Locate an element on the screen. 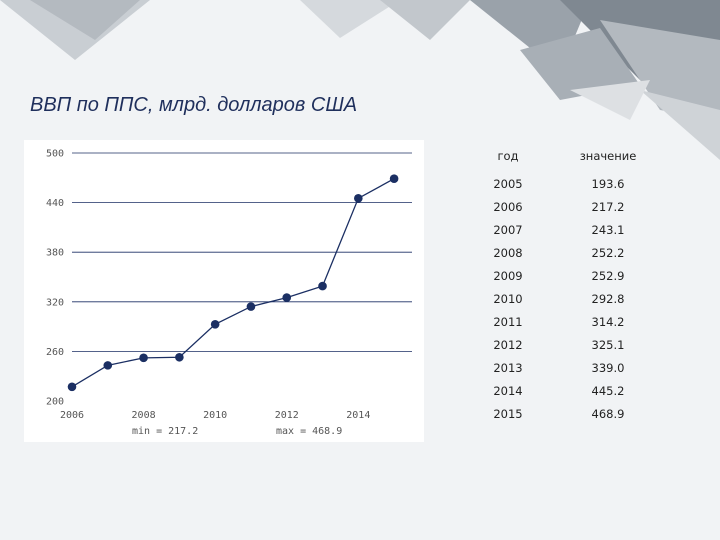 This screenshot has height=540, width=720. y-tick-label: 320 is located at coordinates (55, 302).